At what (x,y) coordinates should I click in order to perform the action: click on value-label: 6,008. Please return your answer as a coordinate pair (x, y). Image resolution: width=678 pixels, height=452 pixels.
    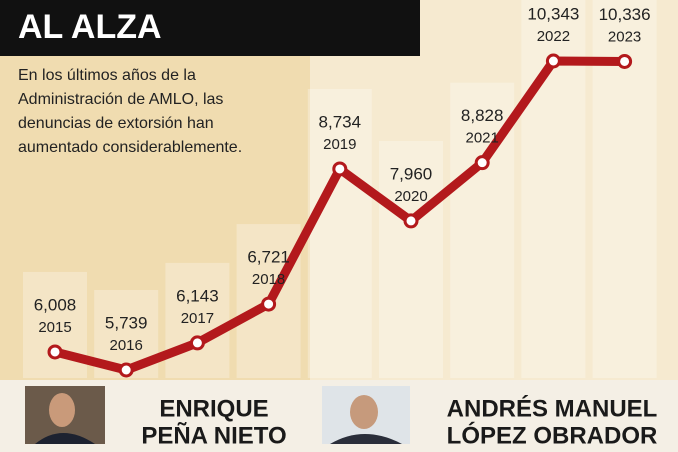
    Looking at the image, I should click on (55, 304).